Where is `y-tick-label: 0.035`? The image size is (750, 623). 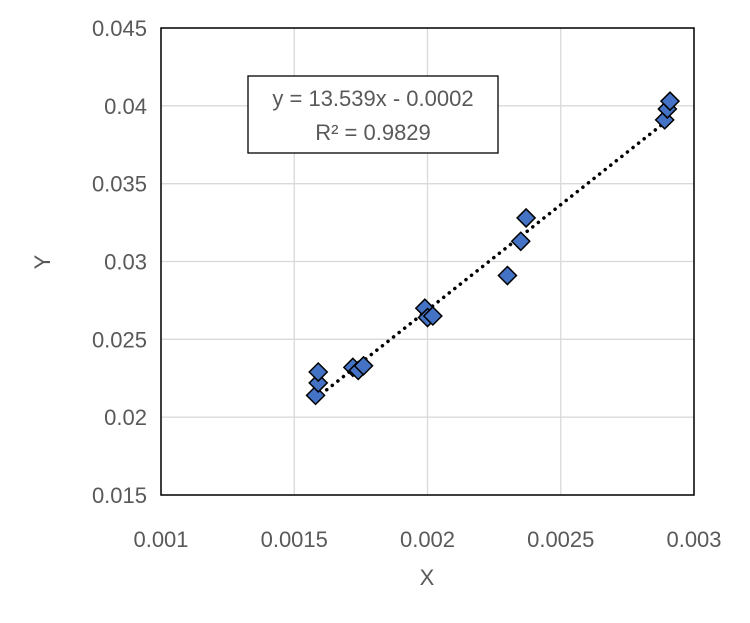
y-tick-label: 0.035 is located at coordinates (119, 184).